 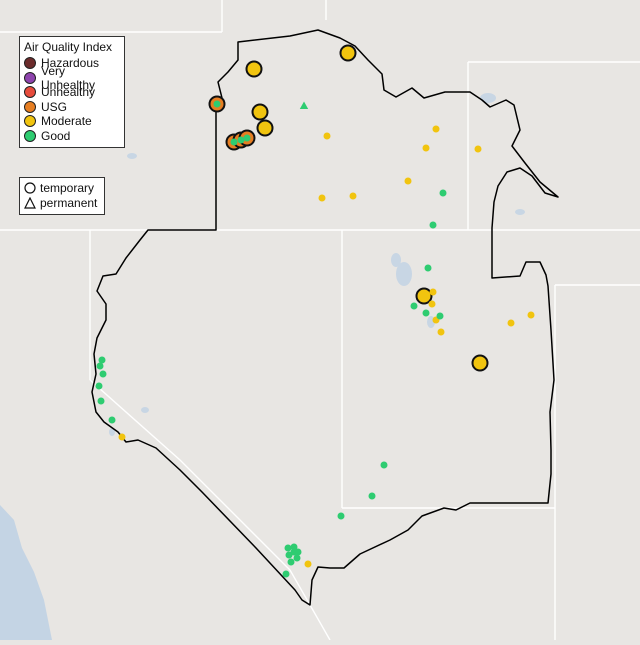 What do you see at coordinates (54, 106) in the screenshot?
I see `legend-label: USG` at bounding box center [54, 106].